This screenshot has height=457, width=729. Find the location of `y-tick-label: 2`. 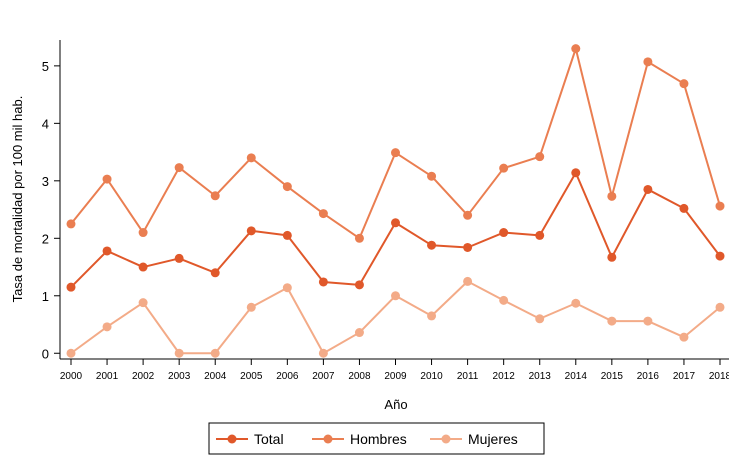

y-tick-label: 2 is located at coordinates (45, 238).